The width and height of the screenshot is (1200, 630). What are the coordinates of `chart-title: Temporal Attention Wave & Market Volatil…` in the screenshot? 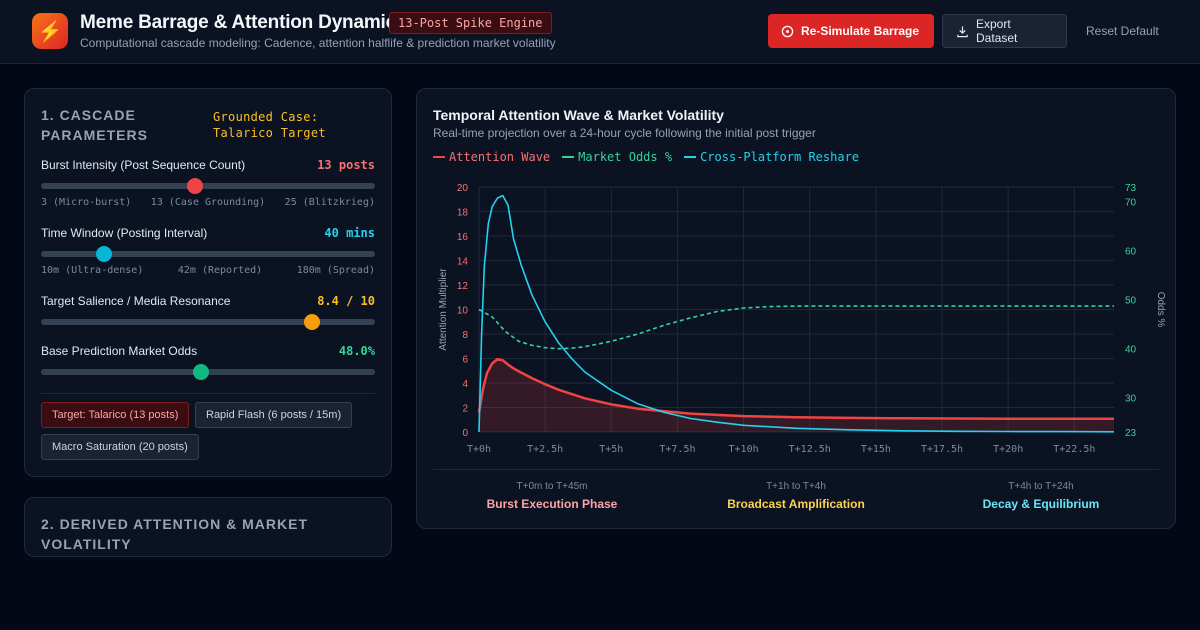 It's located at (578, 115).